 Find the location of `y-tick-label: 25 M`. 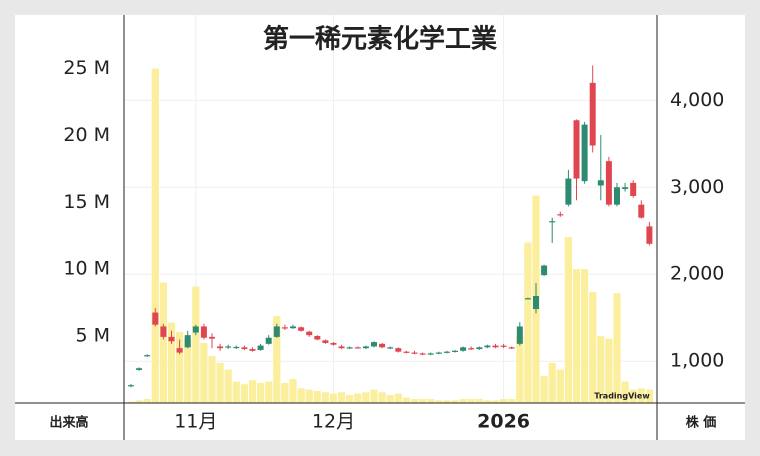

y-tick-label: 25 M is located at coordinates (86, 68).